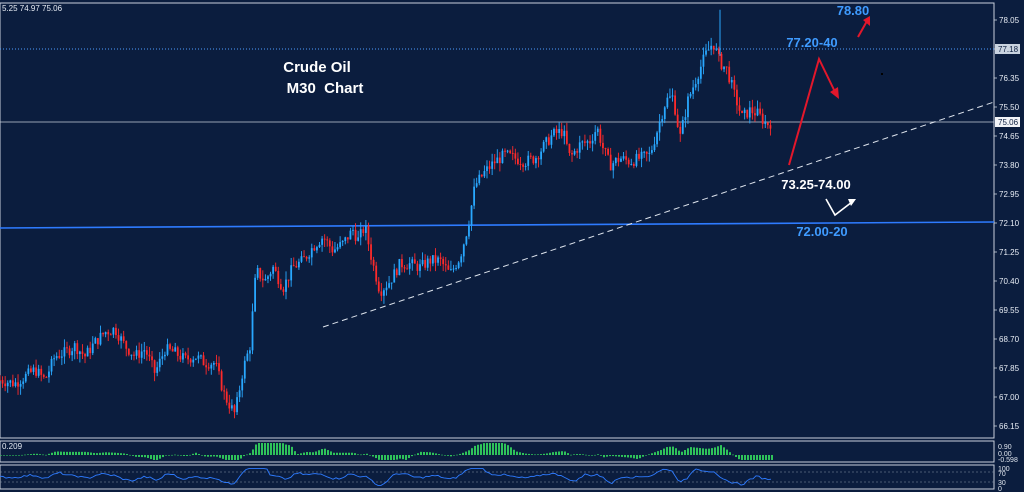  Describe the element at coordinates (1009, 252) in the screenshot. I see `price-axis-tick-label: 71.25` at that location.